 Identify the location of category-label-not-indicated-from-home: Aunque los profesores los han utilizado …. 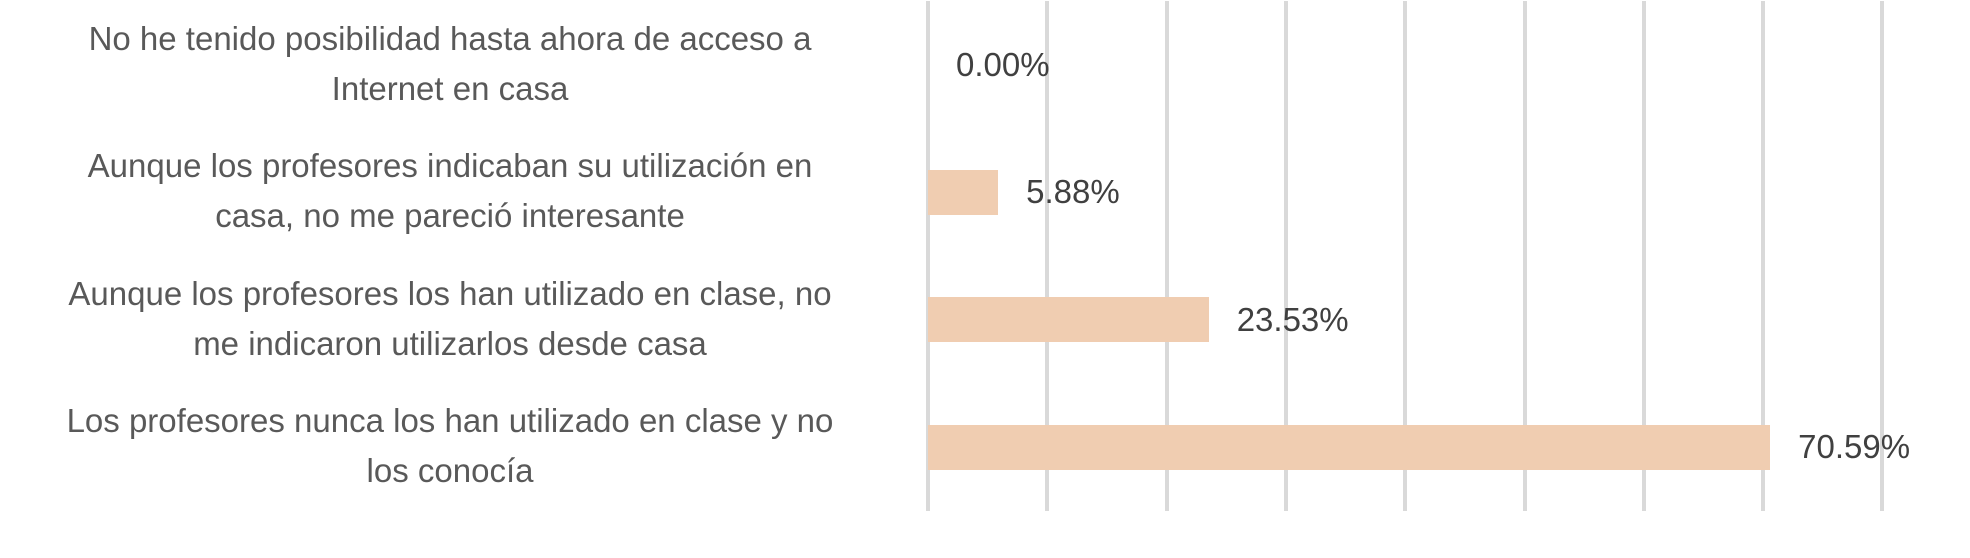
(450, 319).